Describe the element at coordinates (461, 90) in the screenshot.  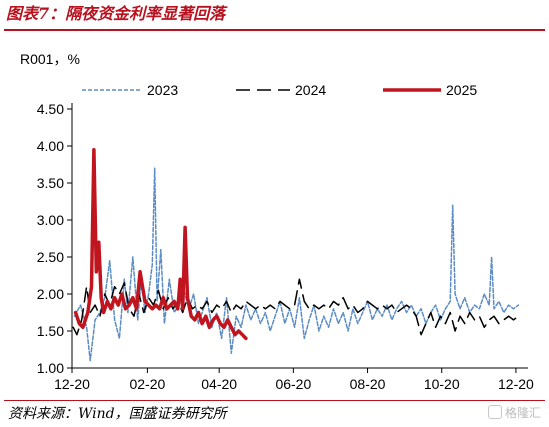
I see `legend-label-2025: 2025` at that location.